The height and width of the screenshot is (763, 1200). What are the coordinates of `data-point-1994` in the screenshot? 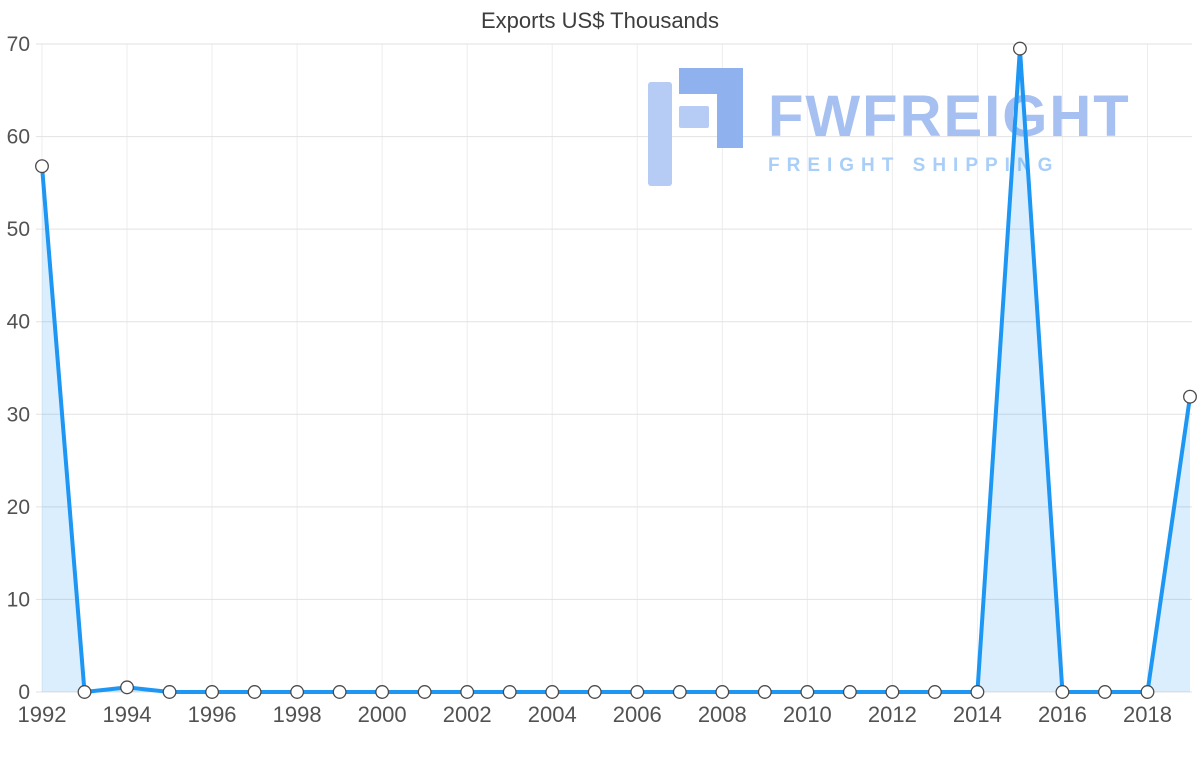 It's located at (127, 687).